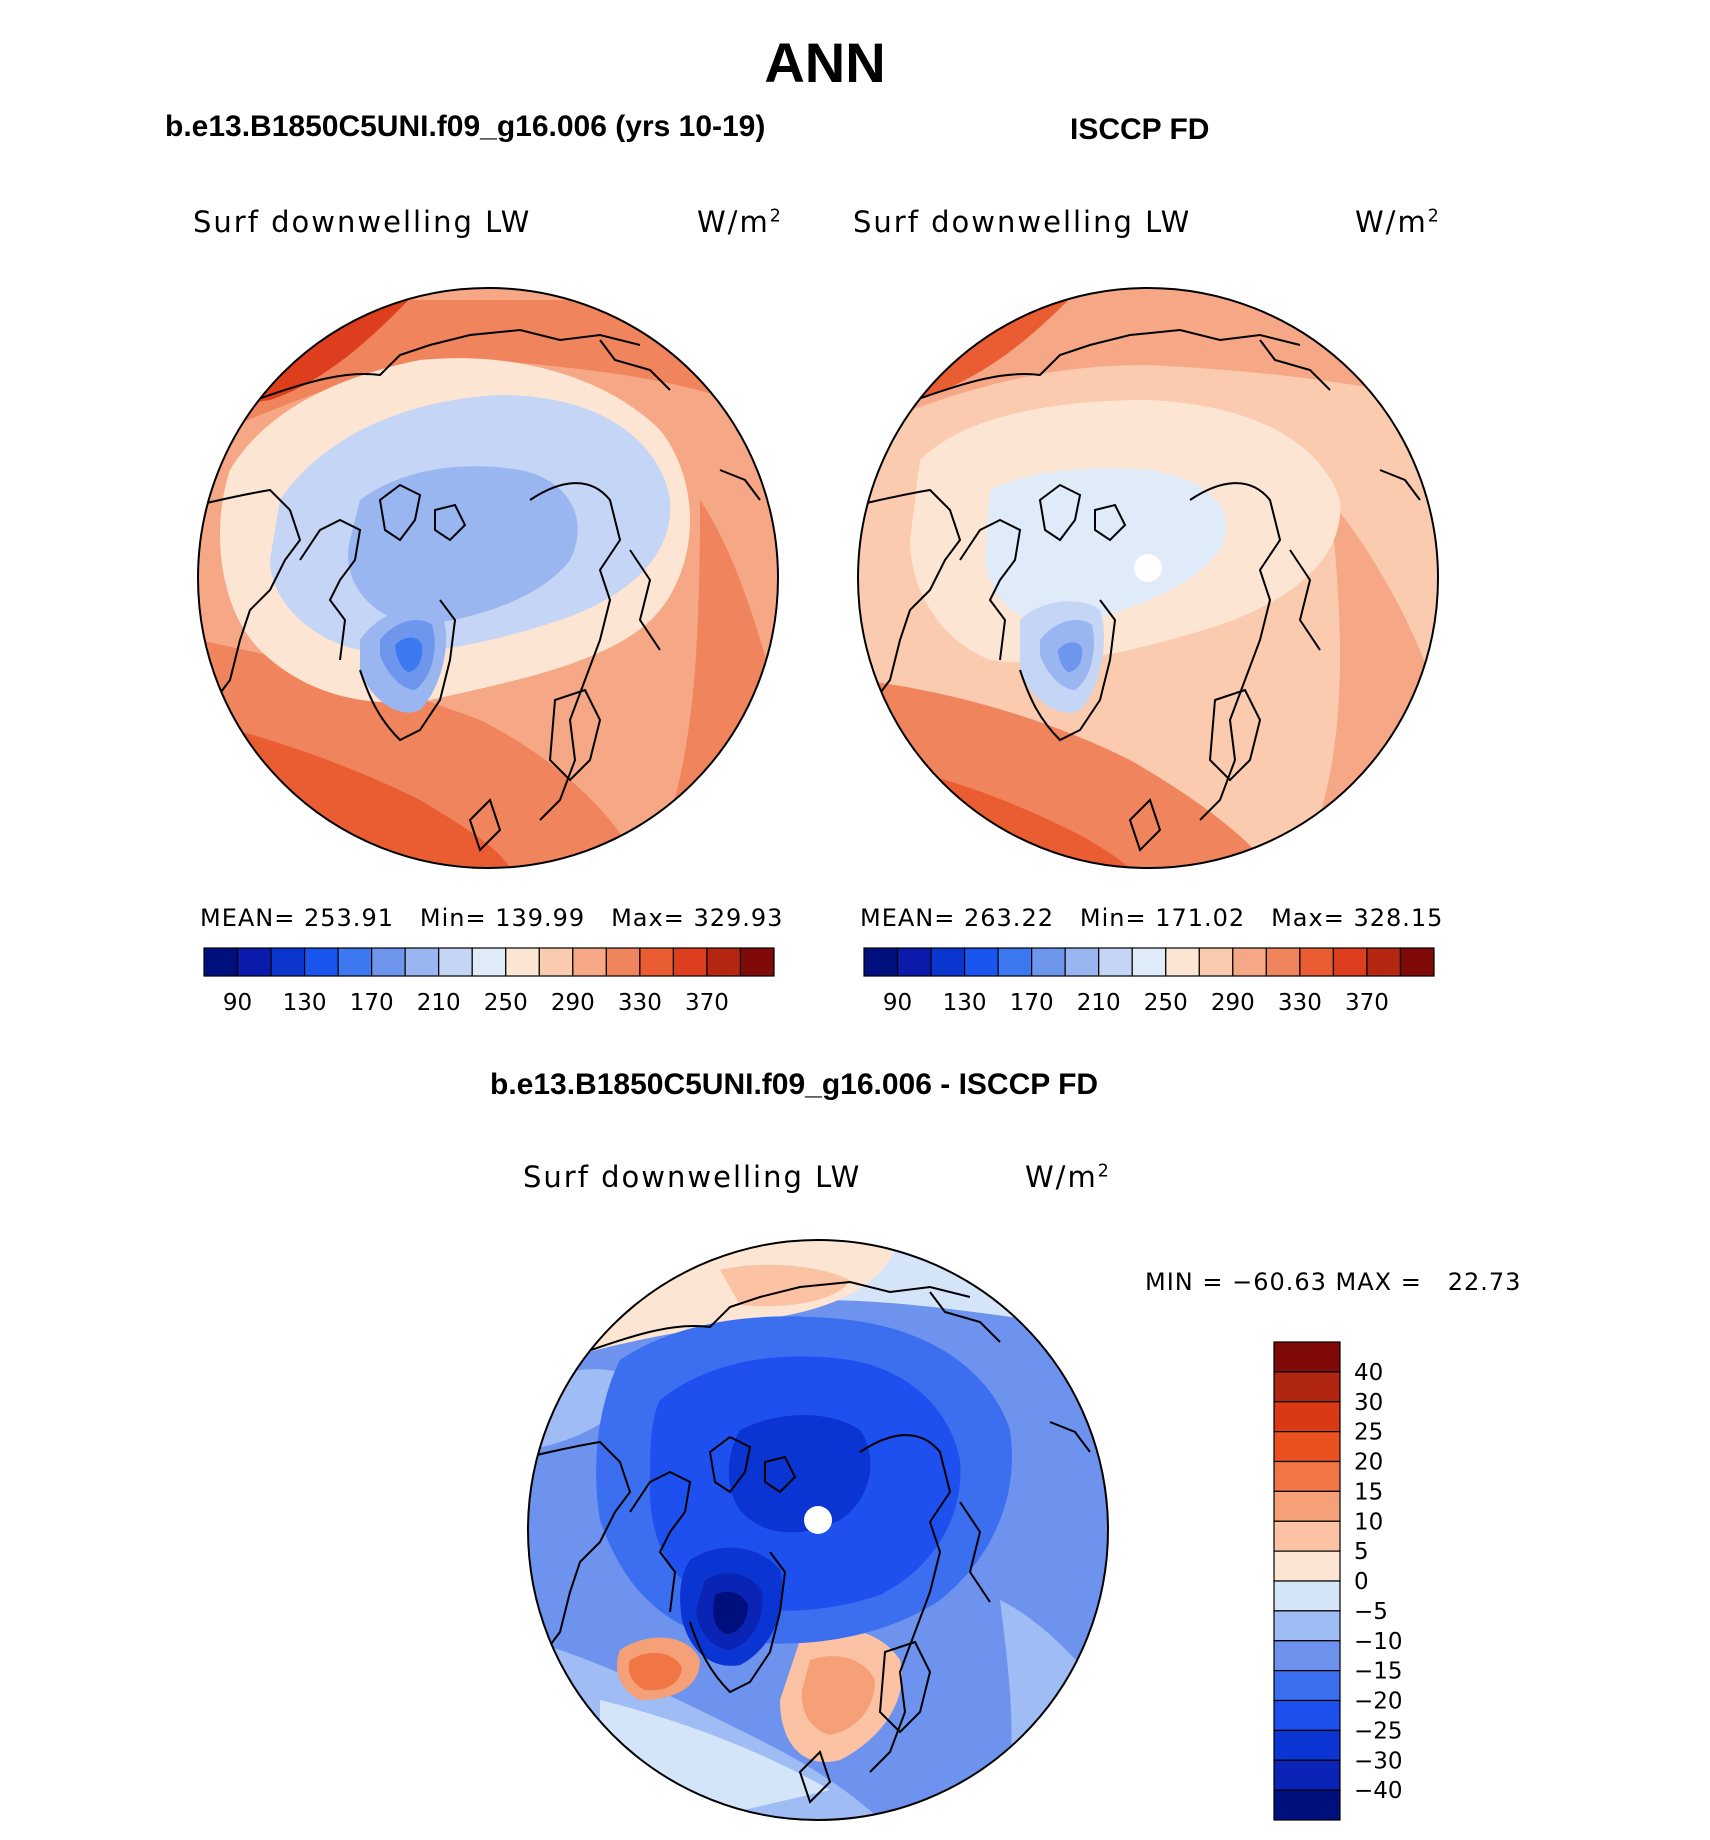 The width and height of the screenshot is (1710, 1840). What do you see at coordinates (825, 62) in the screenshot?
I see `figure-title: ANN` at bounding box center [825, 62].